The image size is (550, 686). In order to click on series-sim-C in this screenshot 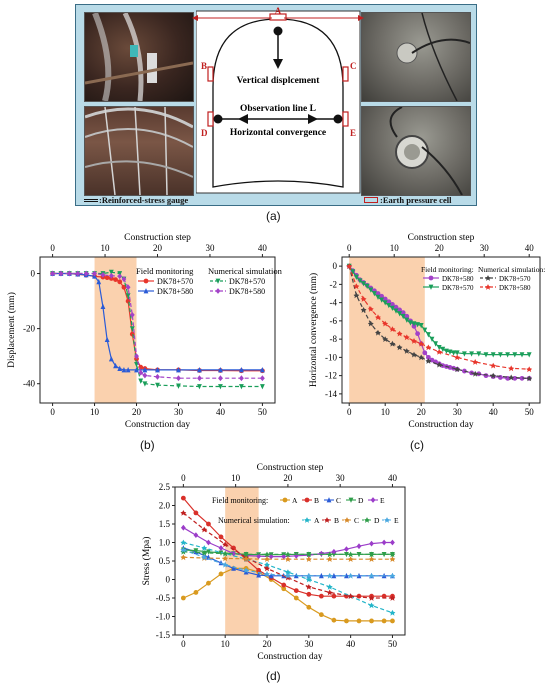, I will do `click(288, 558)`.